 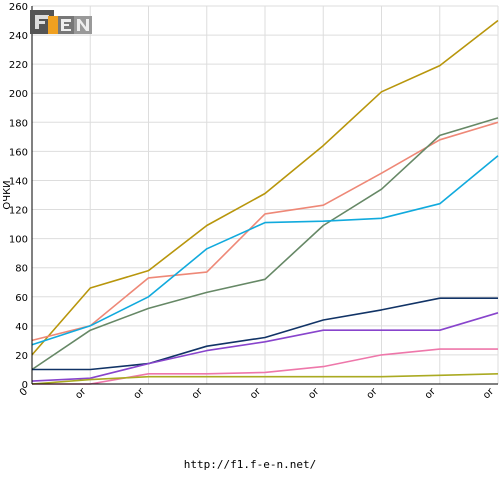 What do you see at coordinates (18, 152) in the screenshot?
I see `y-tick-label: 160` at bounding box center [18, 152].